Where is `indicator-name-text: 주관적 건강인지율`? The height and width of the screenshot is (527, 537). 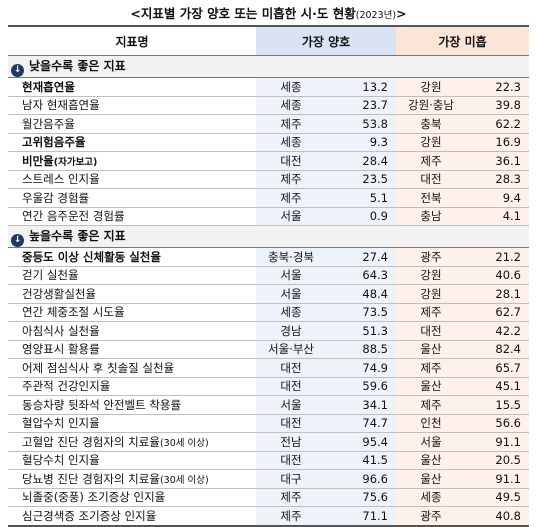
indicator-name-text: 주관적 건강인지율 is located at coordinates (66, 386).